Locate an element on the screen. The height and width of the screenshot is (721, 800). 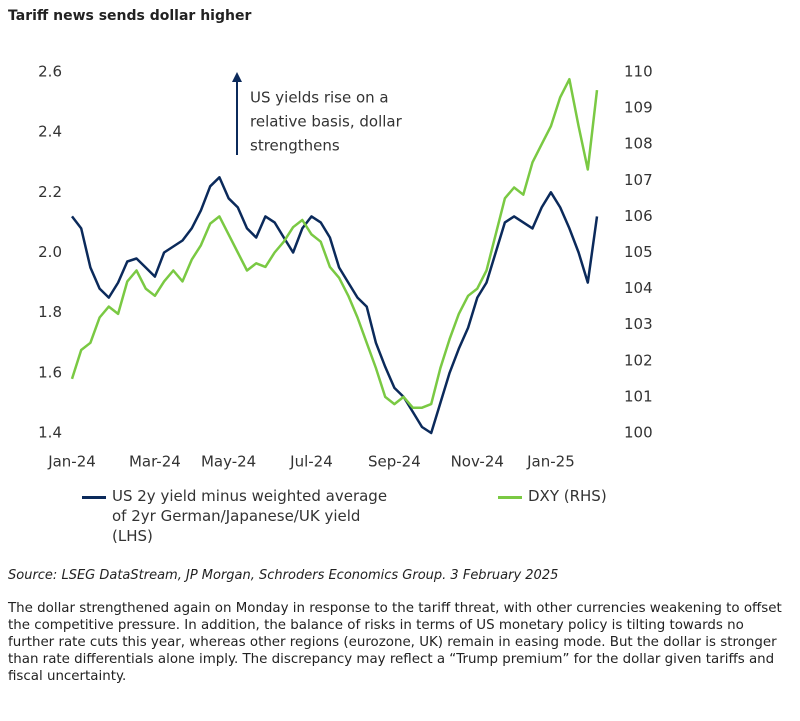
y2-tick-label: 102 is located at coordinates (638, 360).